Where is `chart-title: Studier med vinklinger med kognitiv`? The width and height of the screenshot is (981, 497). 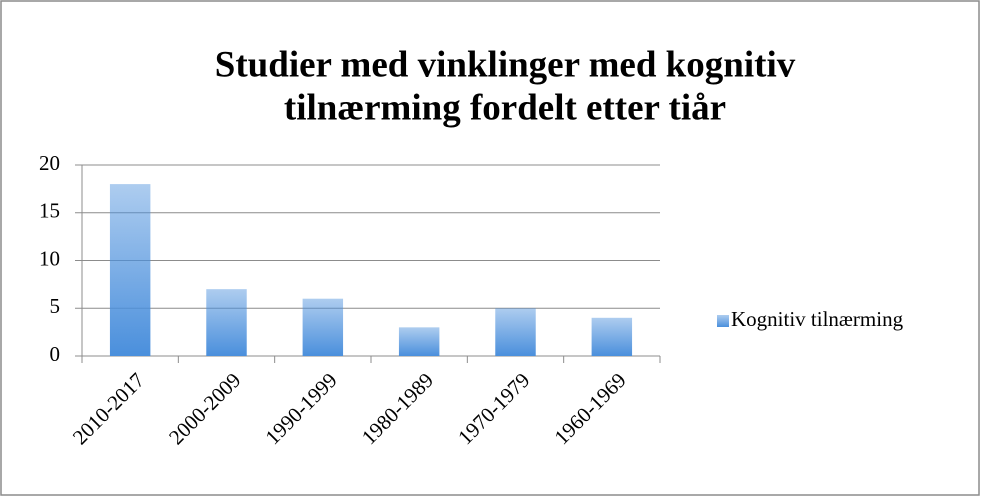
chart-title: Studier med vinklinger med kognitiv is located at coordinates (505, 64).